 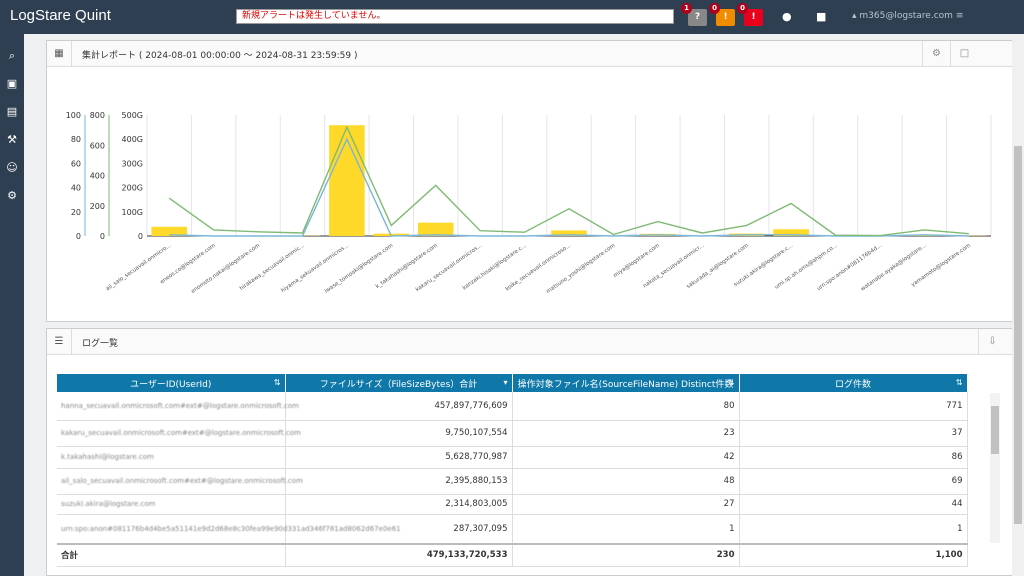 I want to click on cell-size: 2,314,803,005, so click(x=399, y=504).